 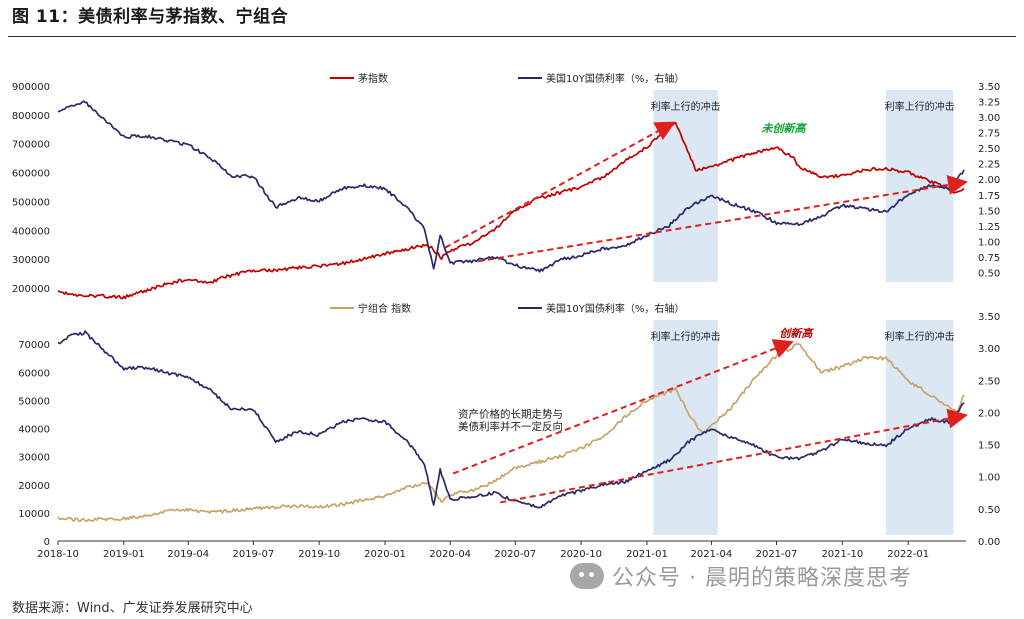 I want to click on right-axis-tick-label: 0.75, so click(x=989, y=258).